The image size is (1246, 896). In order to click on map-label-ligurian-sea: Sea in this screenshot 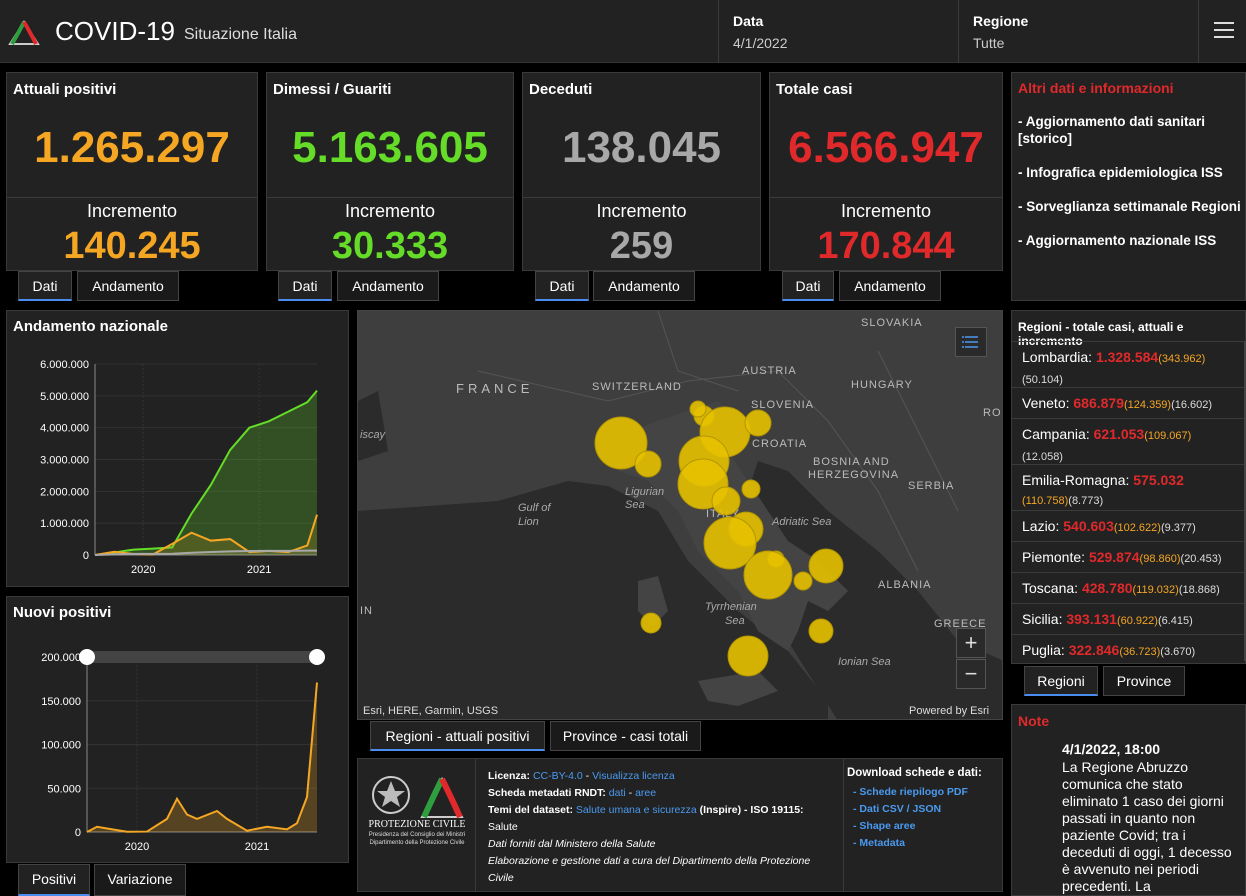, I will do `click(635, 505)`.